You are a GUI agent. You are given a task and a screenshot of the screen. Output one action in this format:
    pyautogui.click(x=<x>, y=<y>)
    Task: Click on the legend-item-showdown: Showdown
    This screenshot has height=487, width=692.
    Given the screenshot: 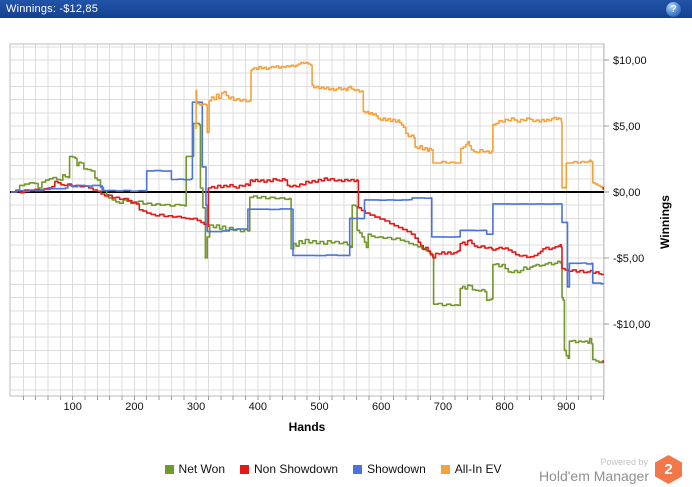 What is the action you would take?
    pyautogui.click(x=389, y=469)
    